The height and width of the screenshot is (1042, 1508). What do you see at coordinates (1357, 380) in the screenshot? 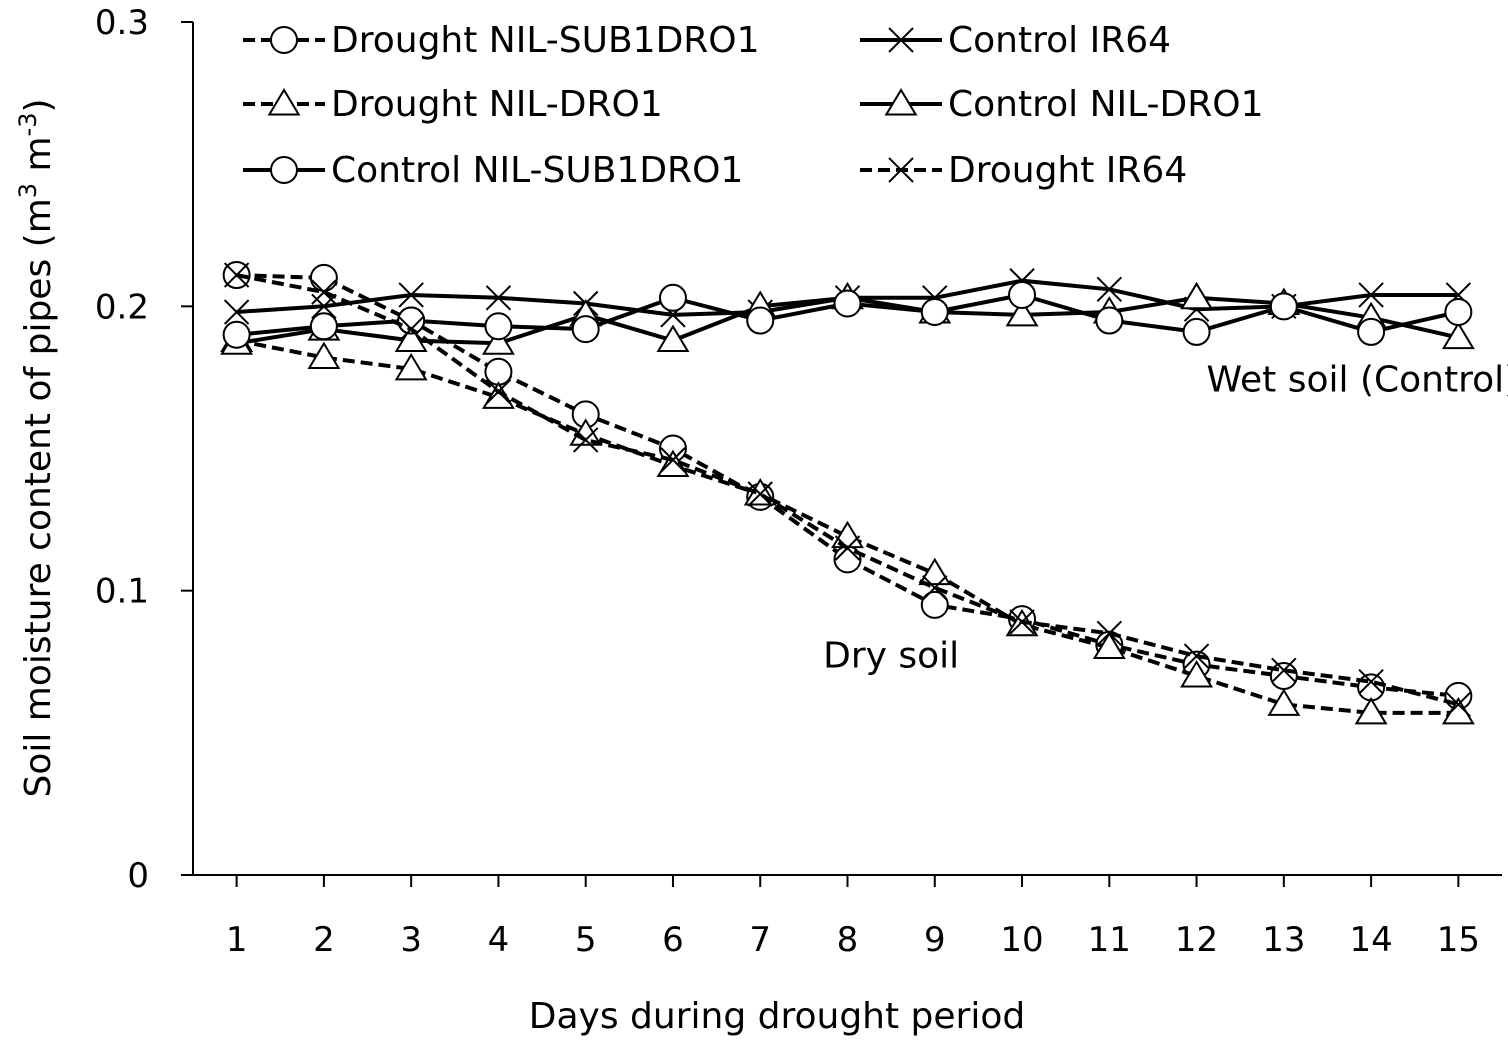
I see `chart-annotation: Wet soil (Control)` at bounding box center [1357, 380].